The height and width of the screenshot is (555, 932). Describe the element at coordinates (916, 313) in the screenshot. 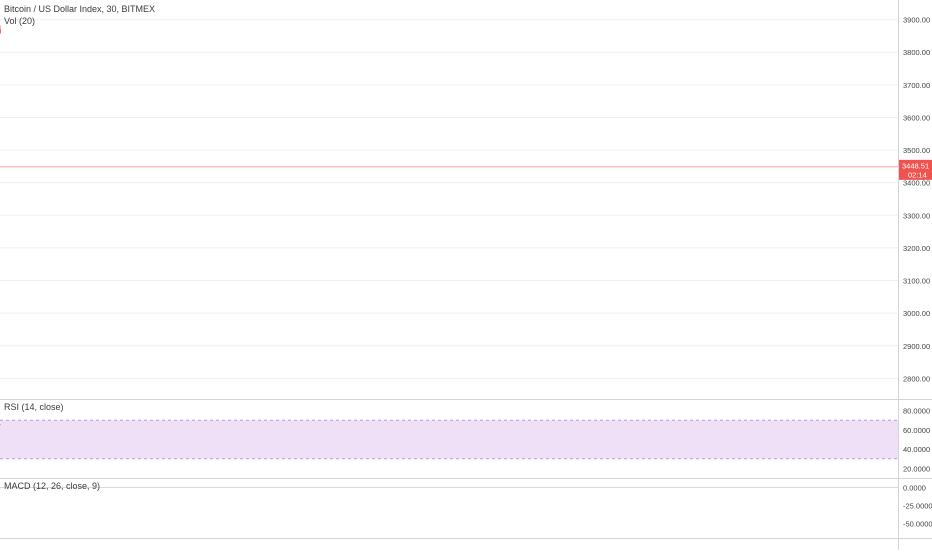

I see `price-tick-label: 3000.00` at that location.